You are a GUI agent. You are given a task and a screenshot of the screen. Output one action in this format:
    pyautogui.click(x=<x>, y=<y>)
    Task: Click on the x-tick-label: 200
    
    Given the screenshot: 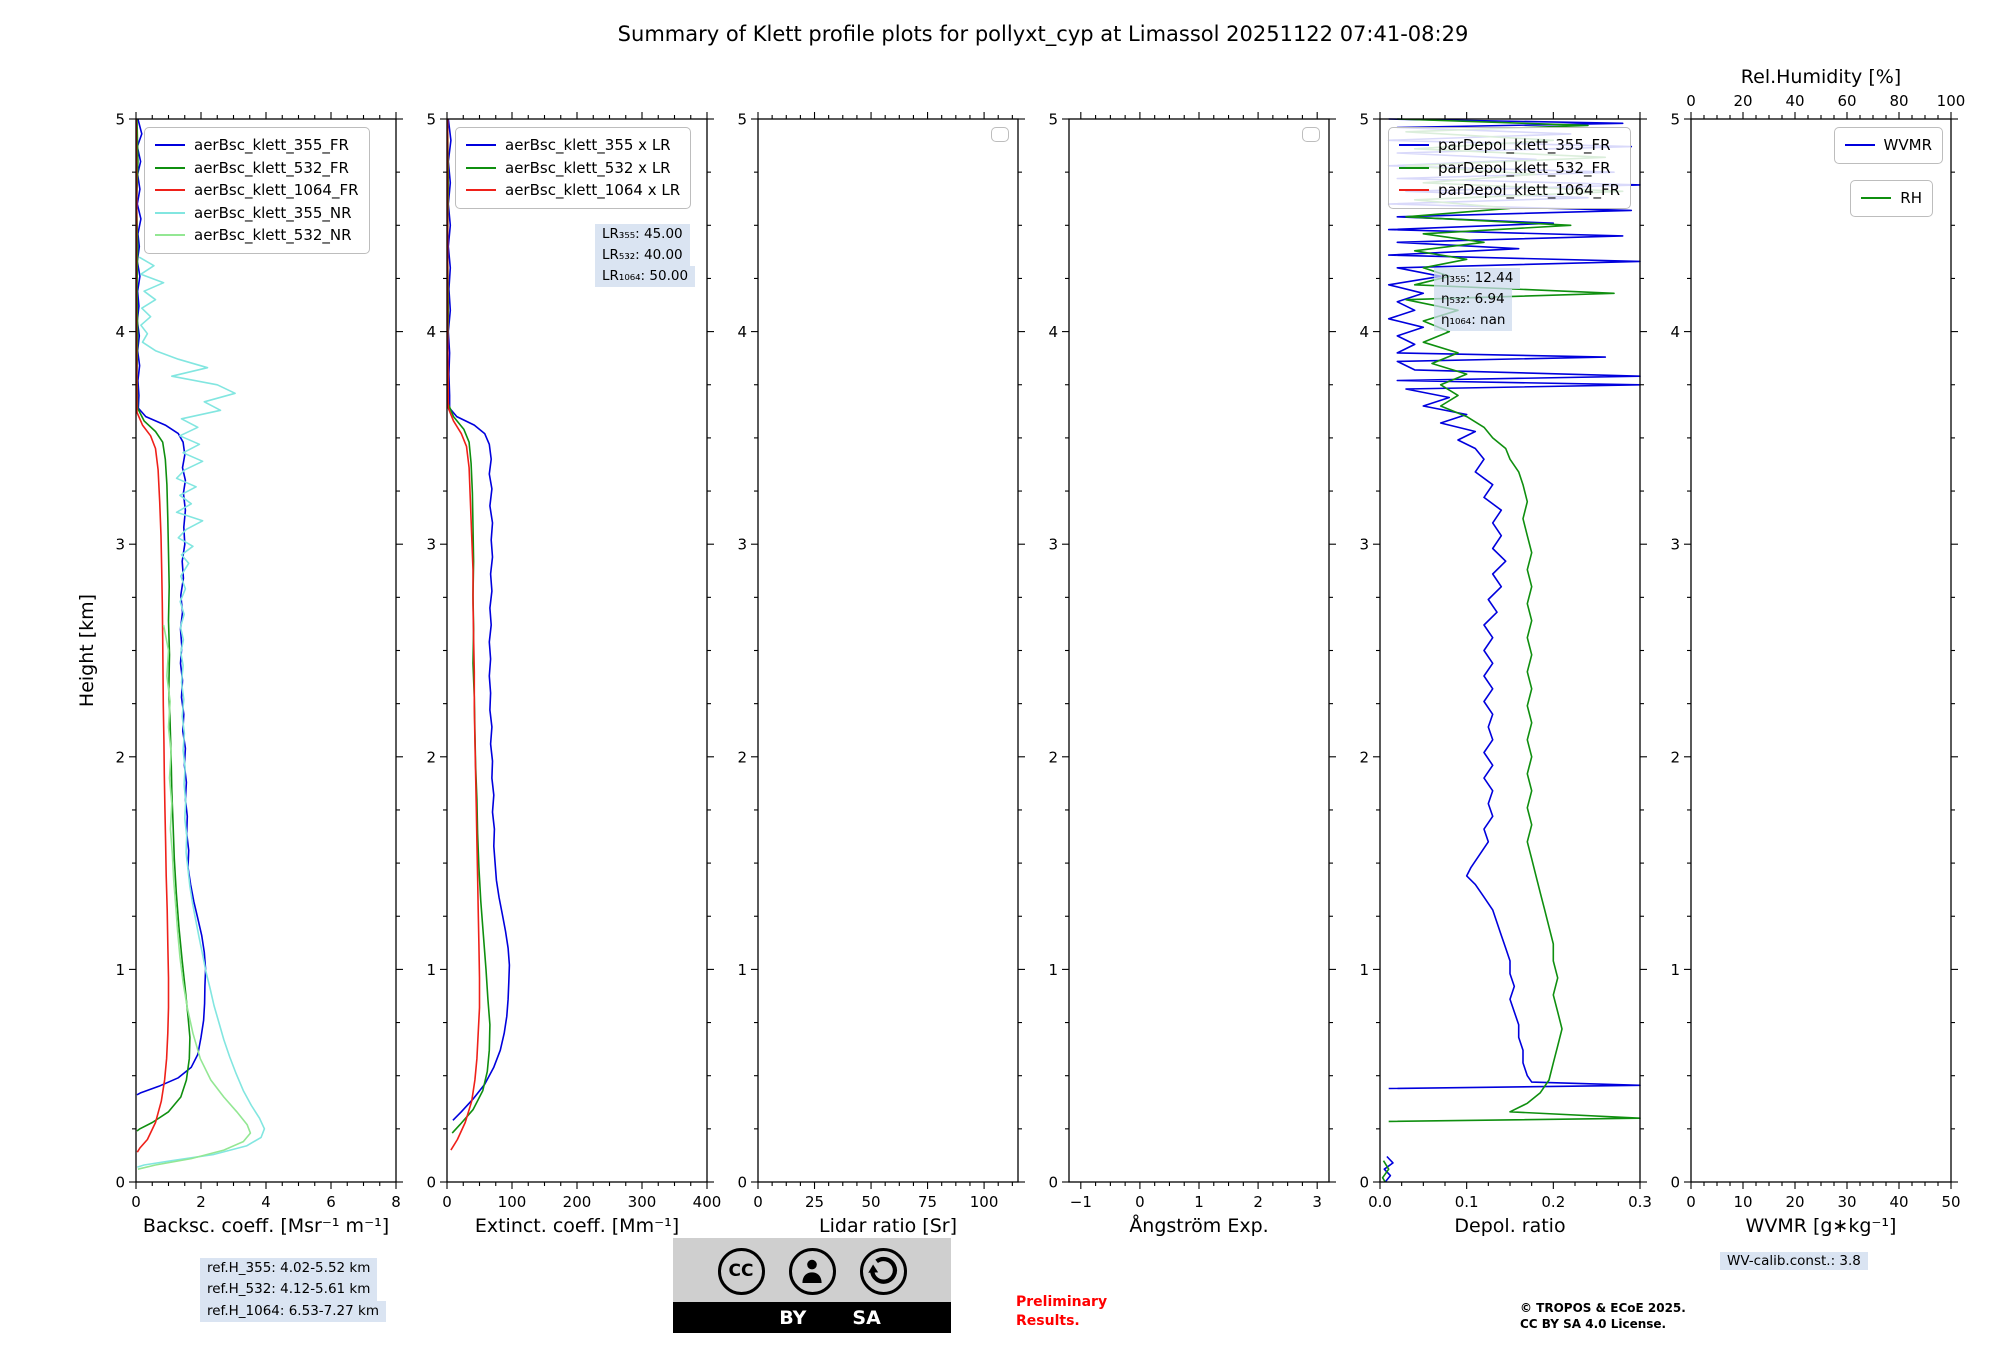 What is the action you would take?
    pyautogui.click(x=577, y=1202)
    